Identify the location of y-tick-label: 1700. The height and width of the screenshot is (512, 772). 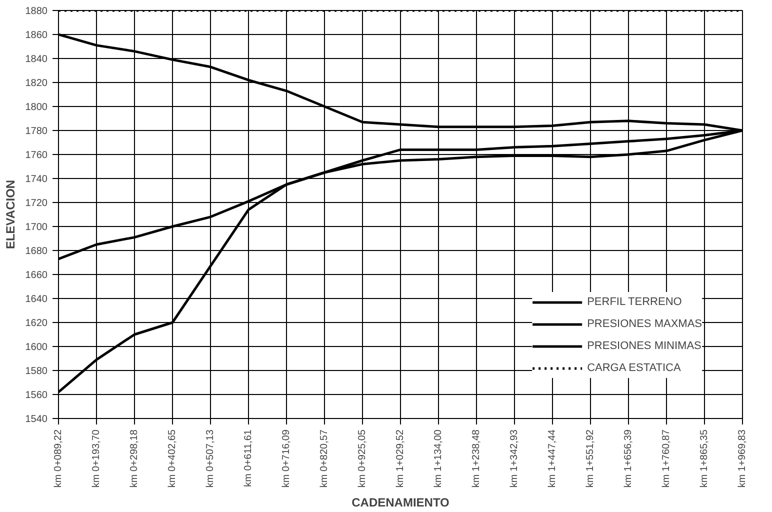
(36, 227).